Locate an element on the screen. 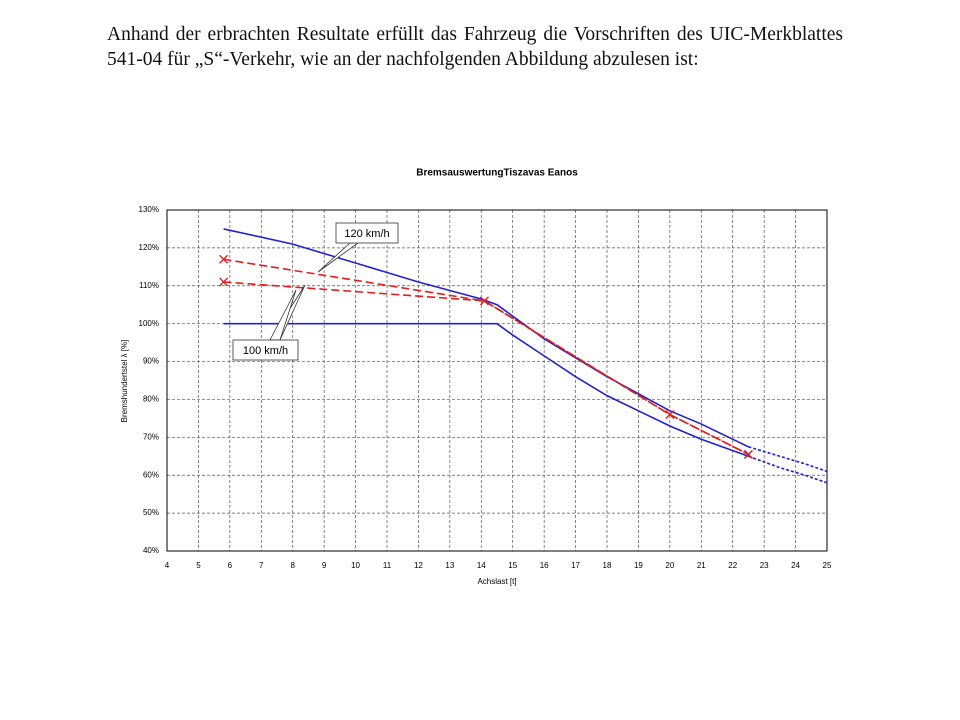 The image size is (960, 720). x-tick-label: 21 is located at coordinates (701, 565).